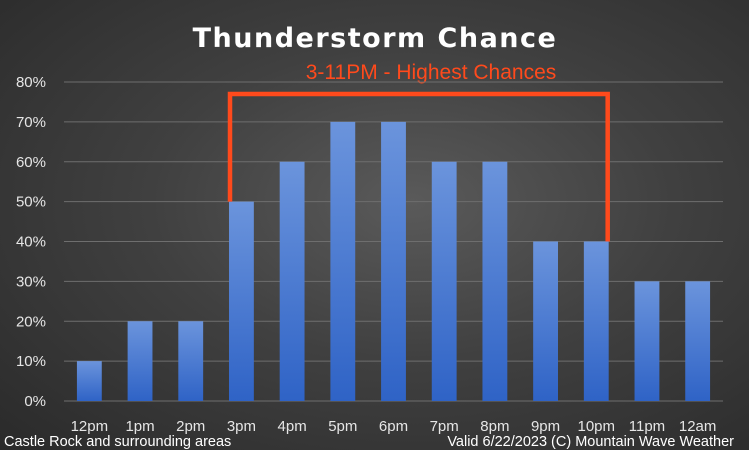 This screenshot has width=749, height=450. What do you see at coordinates (495, 281) in the screenshot?
I see `bar-8pm` at bounding box center [495, 281].